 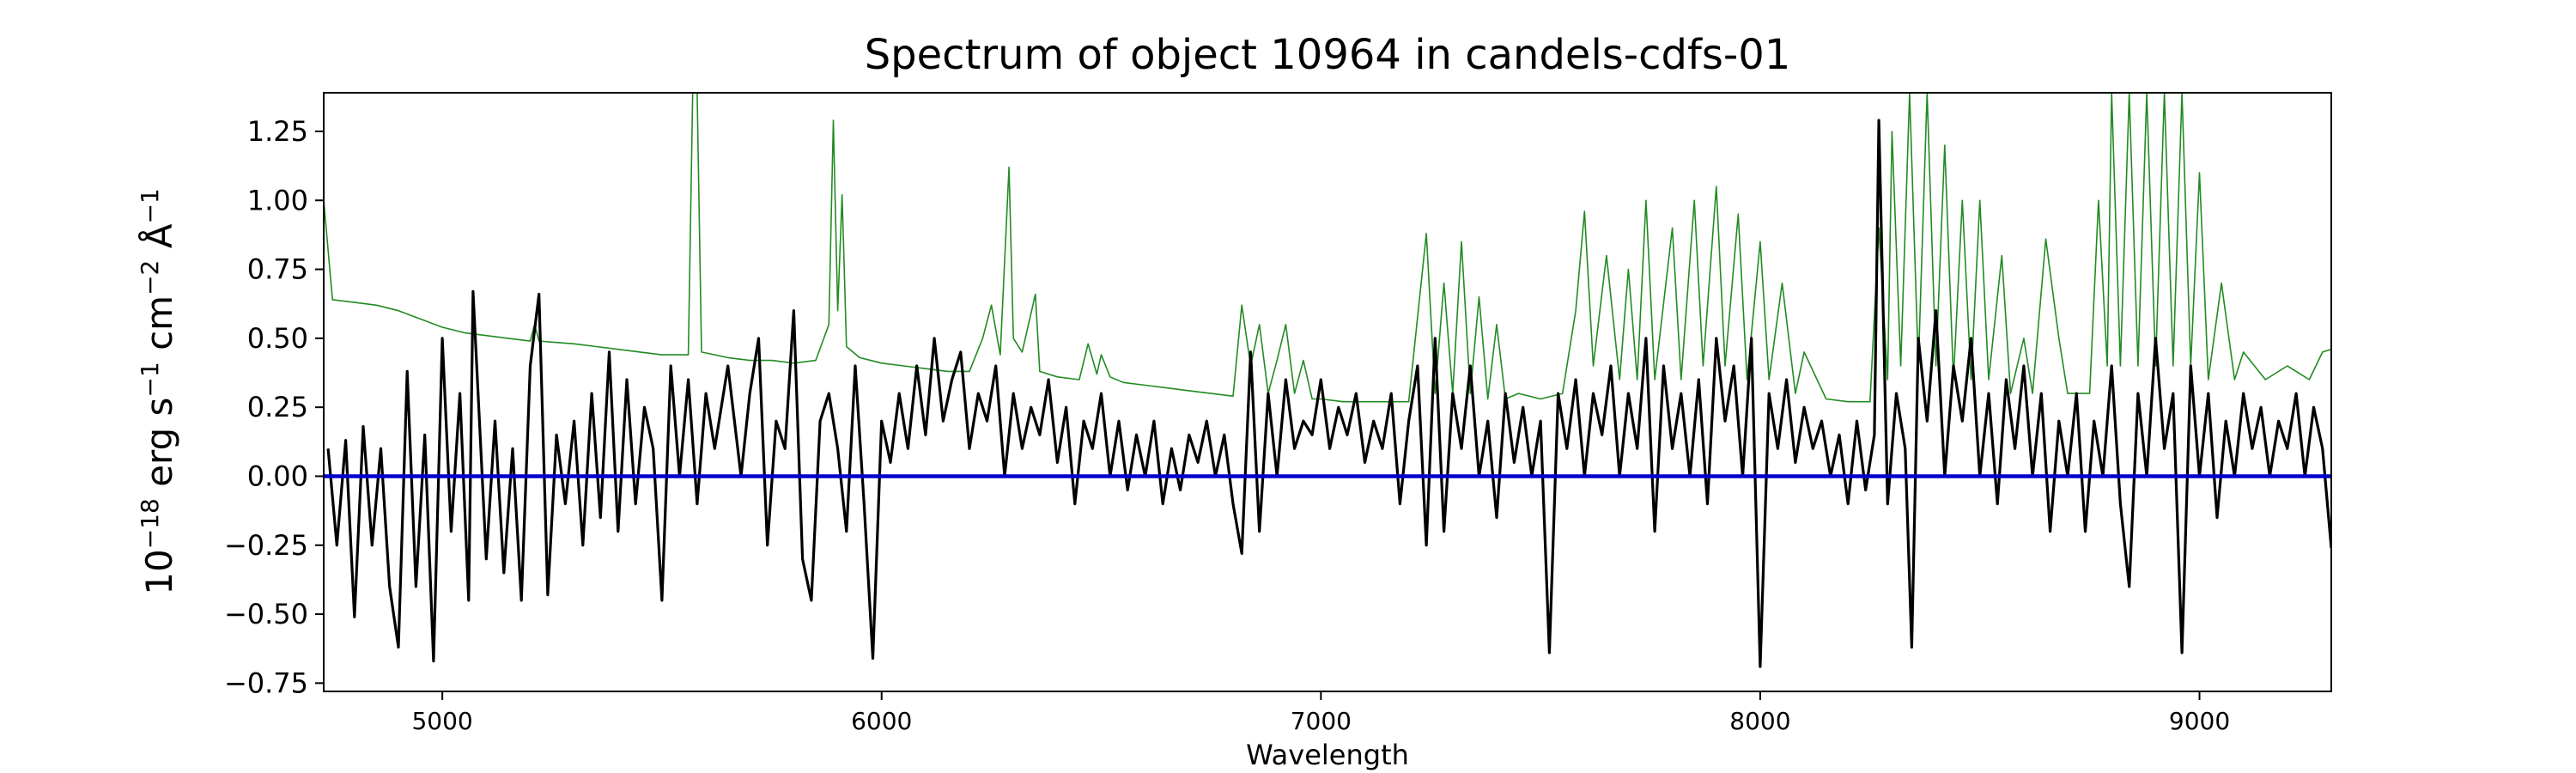 I want to click on y-axis-label: 10−18 erg s−1 cm−2 Å−1, so click(x=159, y=391).